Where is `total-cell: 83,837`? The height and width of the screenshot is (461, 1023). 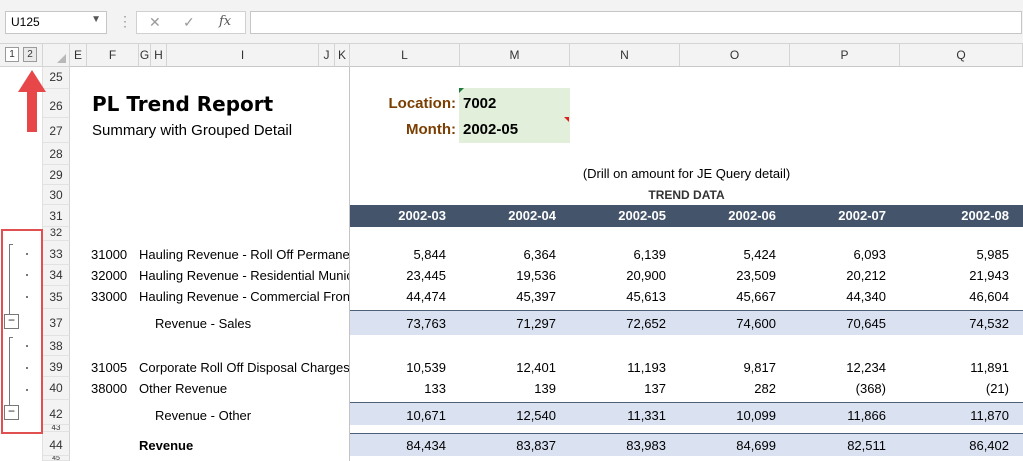
total-cell: 83,837 is located at coordinates (536, 445).